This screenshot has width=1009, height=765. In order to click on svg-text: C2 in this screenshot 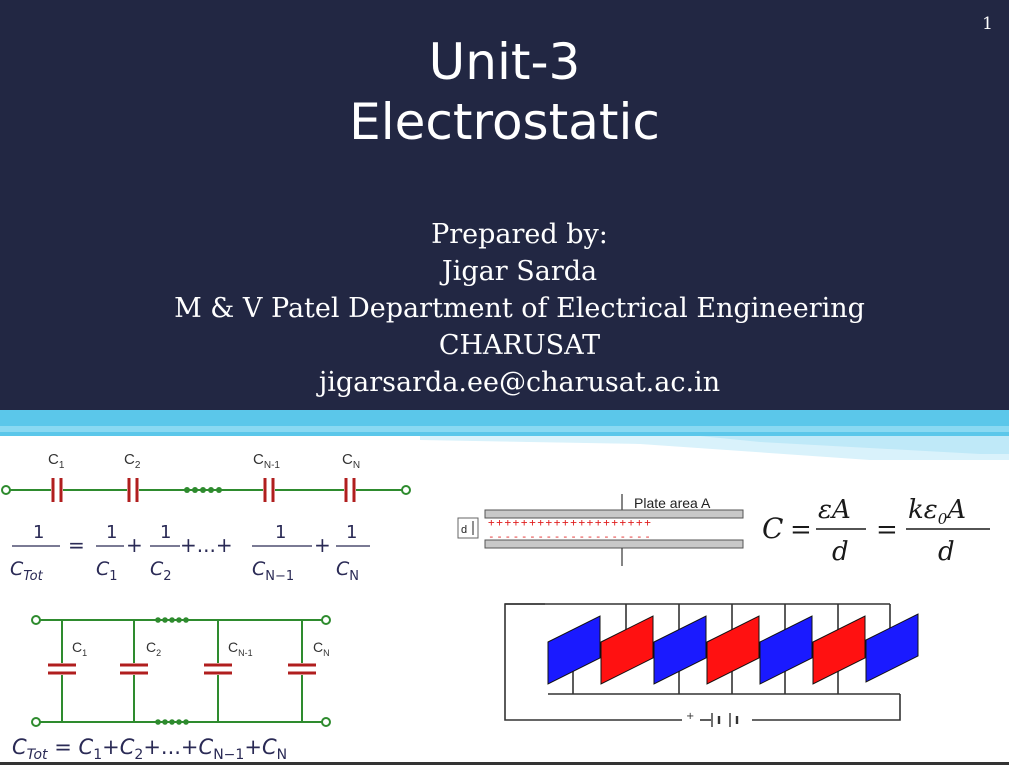, I will do `click(132, 461)`.